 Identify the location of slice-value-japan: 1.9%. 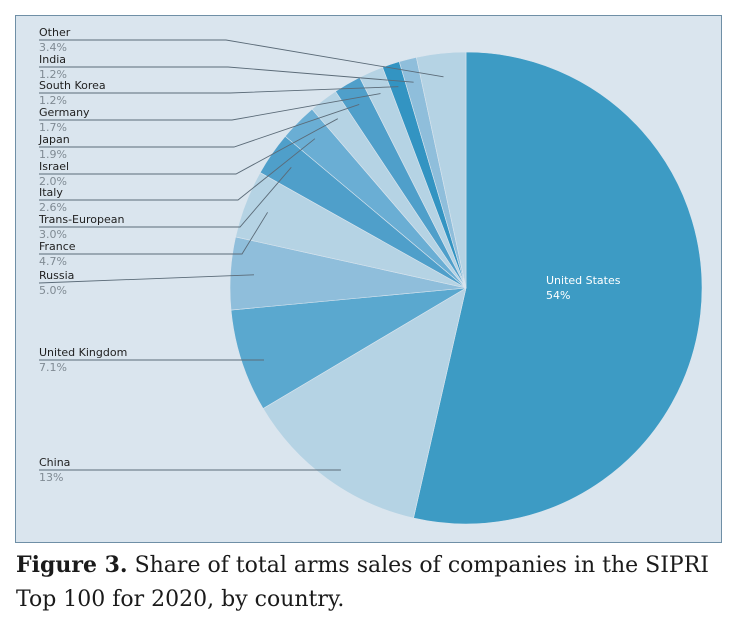
(53, 154).